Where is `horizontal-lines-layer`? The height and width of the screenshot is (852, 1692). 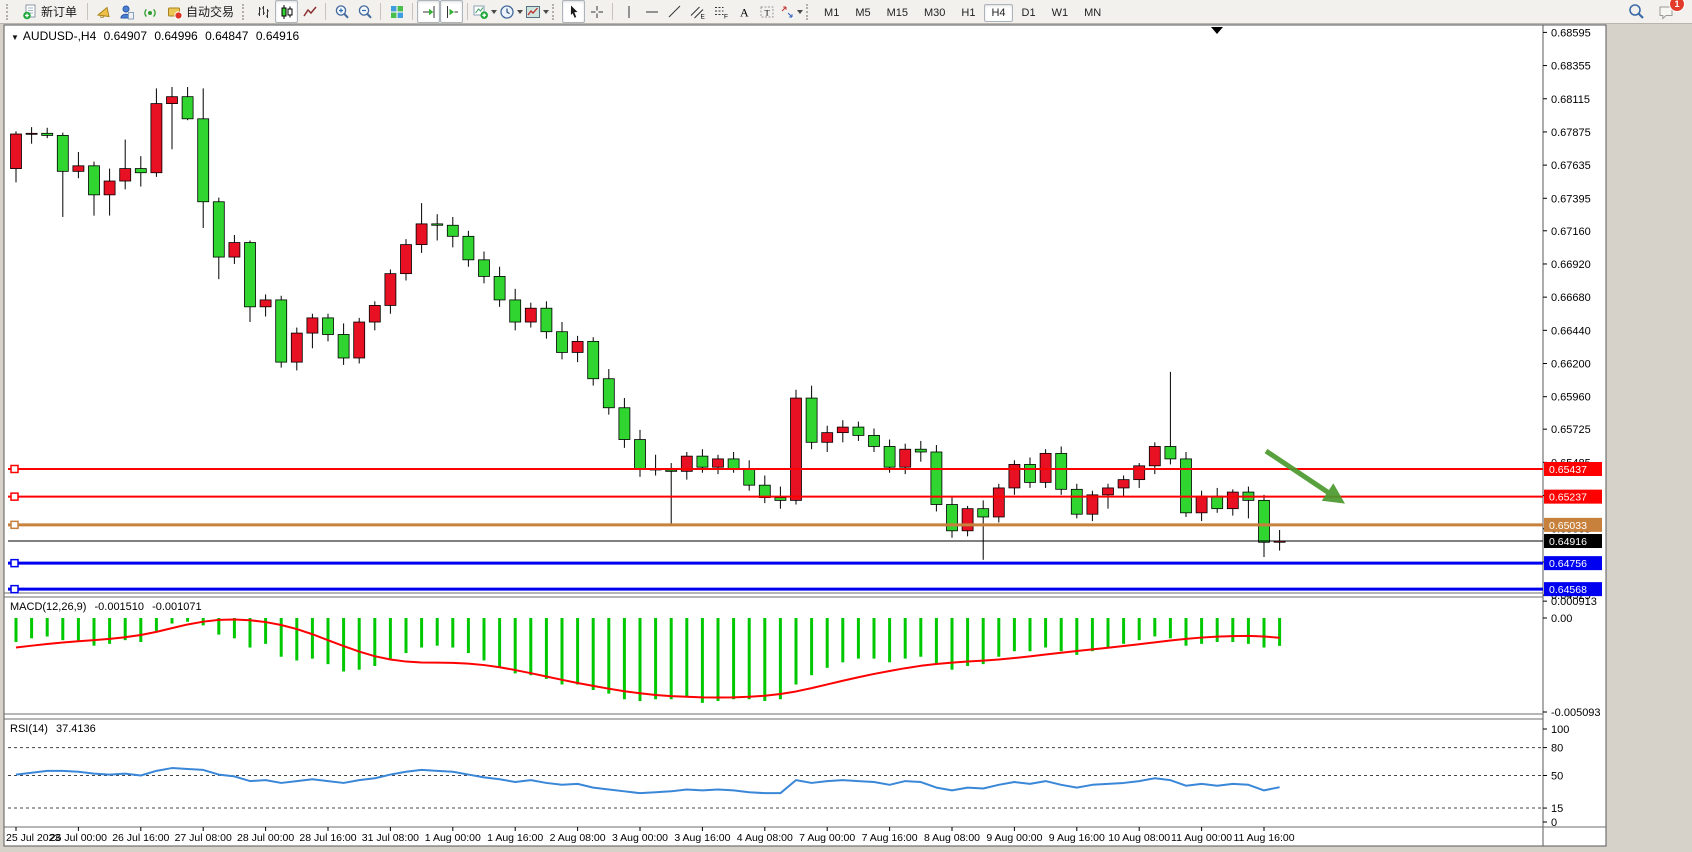 horizontal-lines-layer is located at coordinates (775, 529).